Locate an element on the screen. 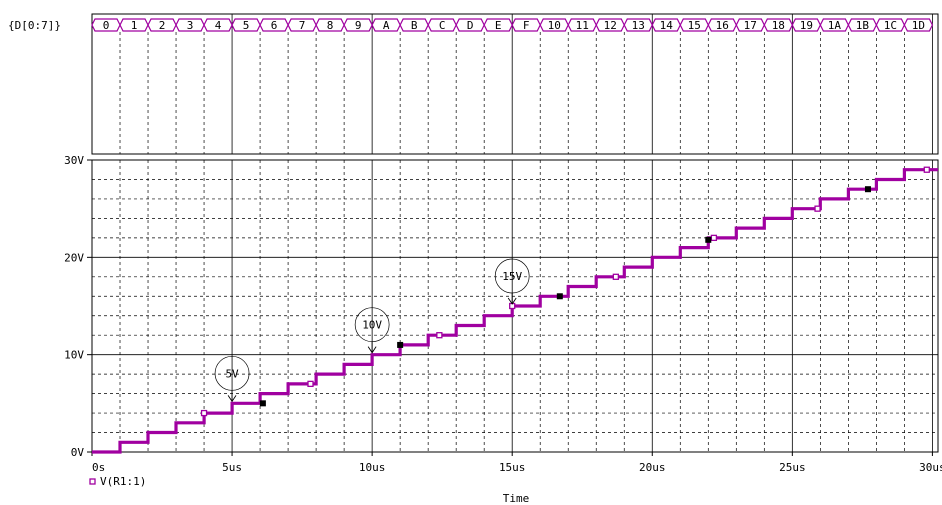 The image size is (942, 505). x-axis-ticks: 0s 5us 10us 15us 20us 25us 30us is located at coordinates (516, 463).